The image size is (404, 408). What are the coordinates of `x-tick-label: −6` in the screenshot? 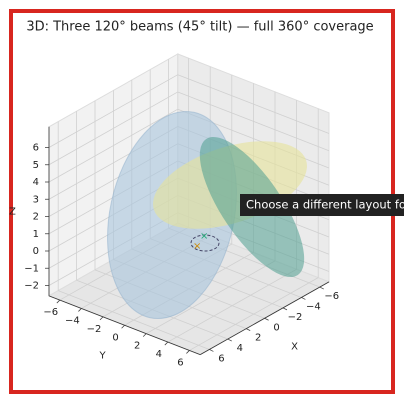 It's located at (331, 296).